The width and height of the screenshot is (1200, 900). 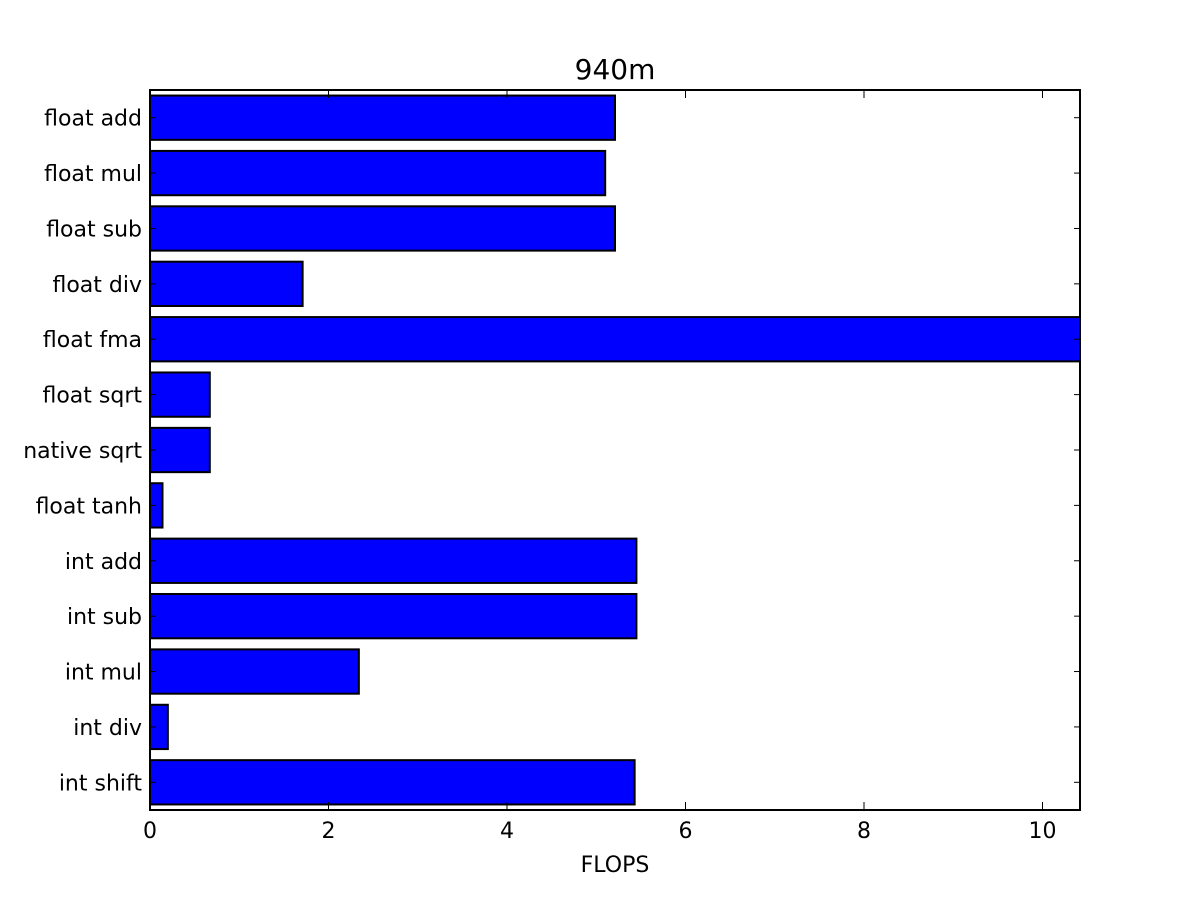 I want to click on y-tick-label: float mul, so click(x=93, y=174).